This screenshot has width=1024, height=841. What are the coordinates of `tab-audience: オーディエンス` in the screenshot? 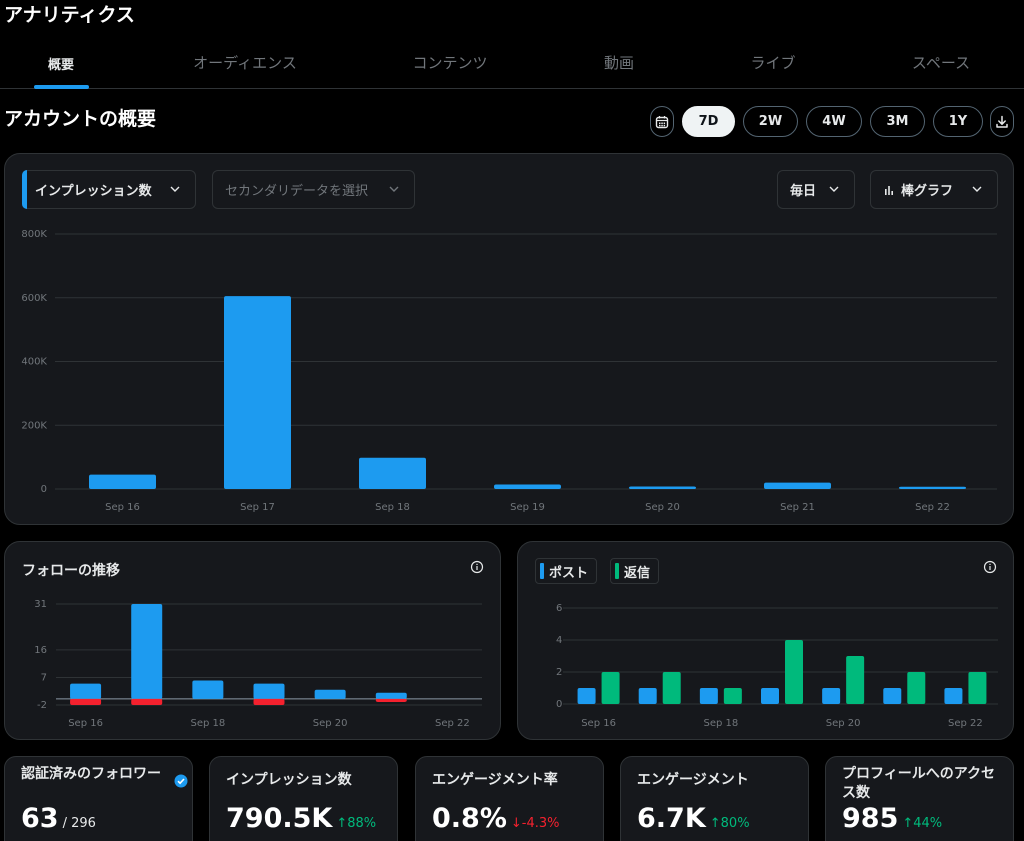 It's located at (245, 63).